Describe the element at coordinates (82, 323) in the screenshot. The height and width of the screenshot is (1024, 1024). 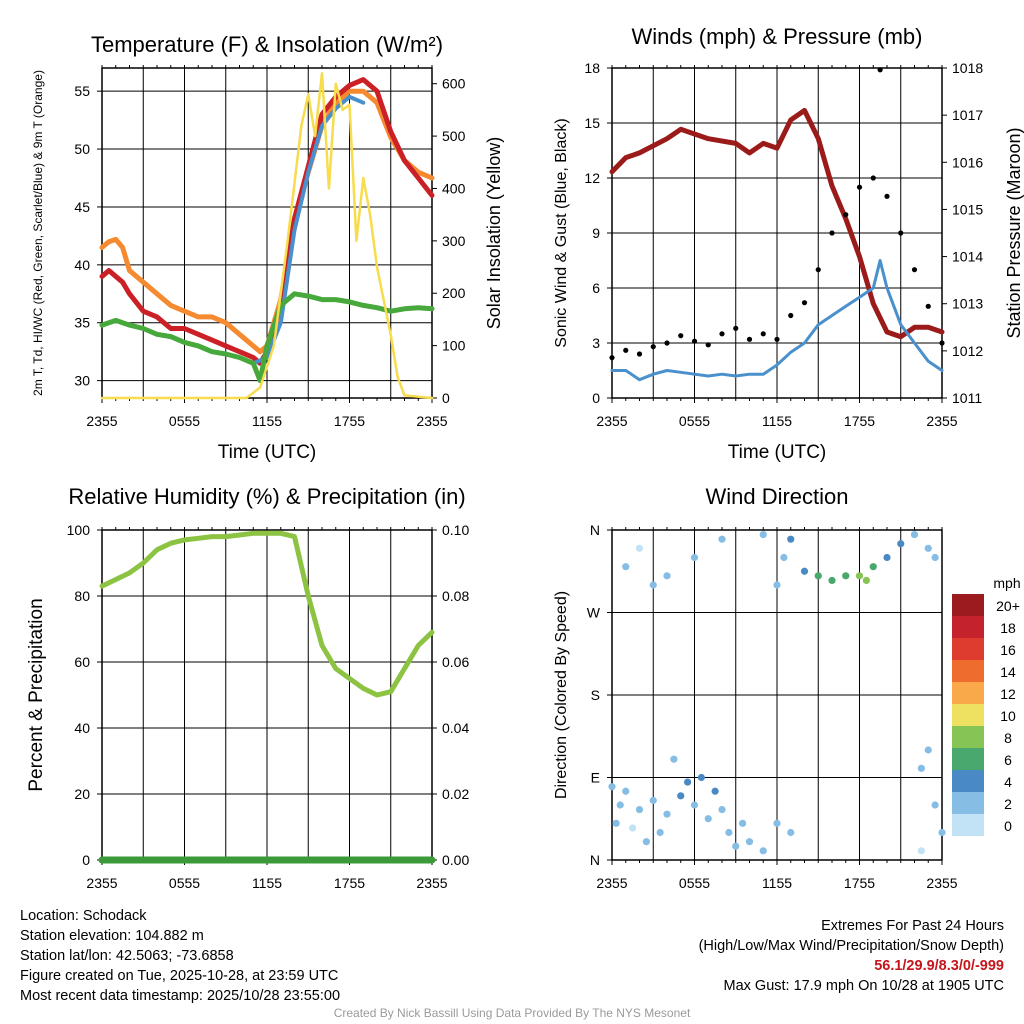
I see `y-tick-label: 35` at that location.